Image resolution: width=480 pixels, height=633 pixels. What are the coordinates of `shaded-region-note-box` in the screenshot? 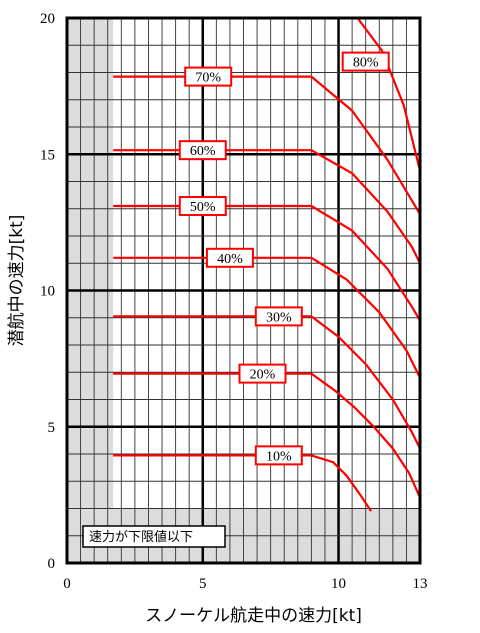 It's located at (154, 536).